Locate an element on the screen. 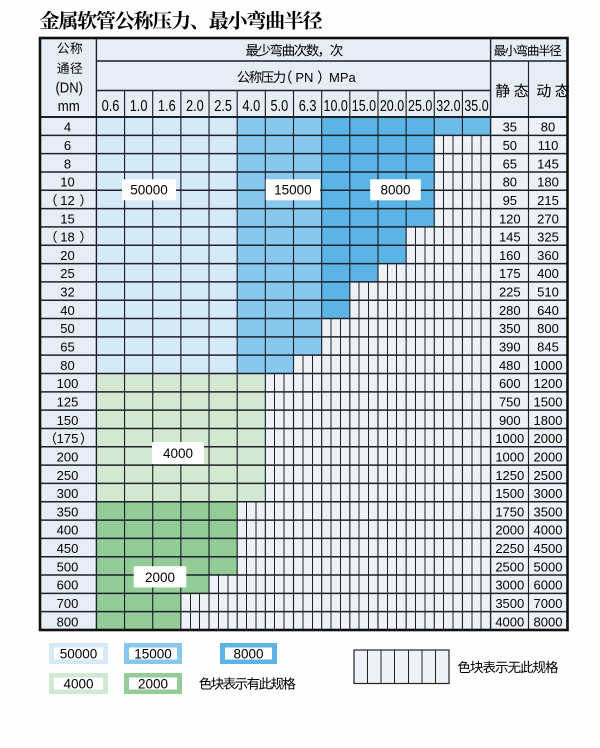  svg-text: 180 is located at coordinates (548, 182).